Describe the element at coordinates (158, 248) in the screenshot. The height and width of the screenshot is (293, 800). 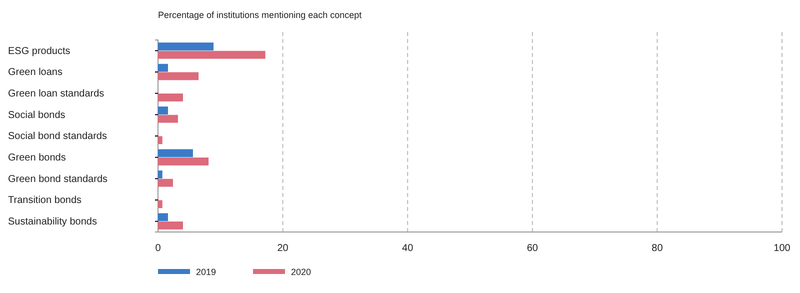
I see `x-tick-label: 0` at that location.